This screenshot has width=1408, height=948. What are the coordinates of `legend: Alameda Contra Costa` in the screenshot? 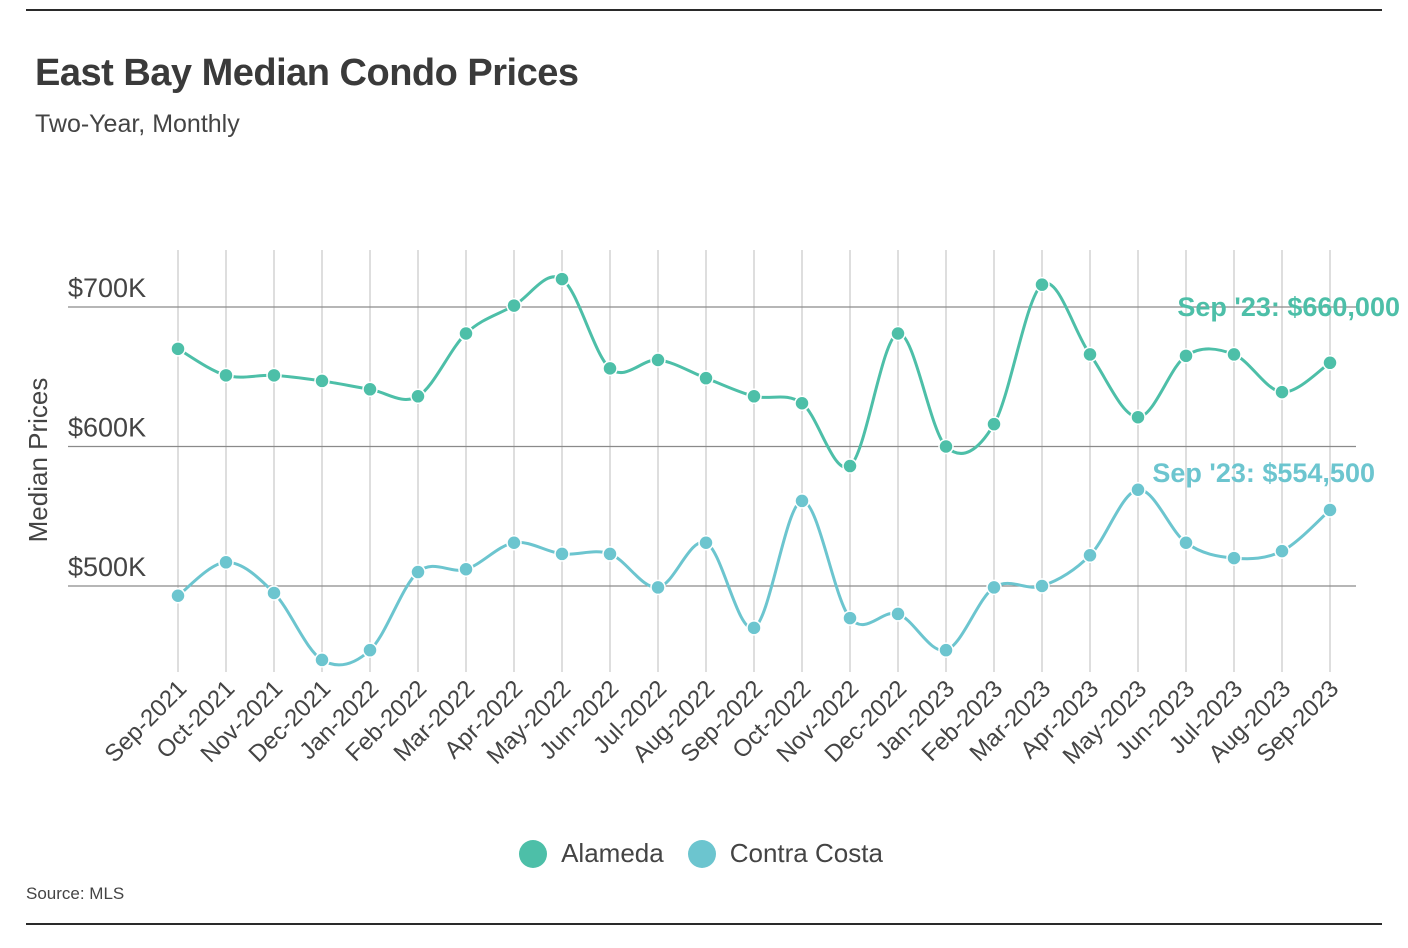 It's located at (704, 853).